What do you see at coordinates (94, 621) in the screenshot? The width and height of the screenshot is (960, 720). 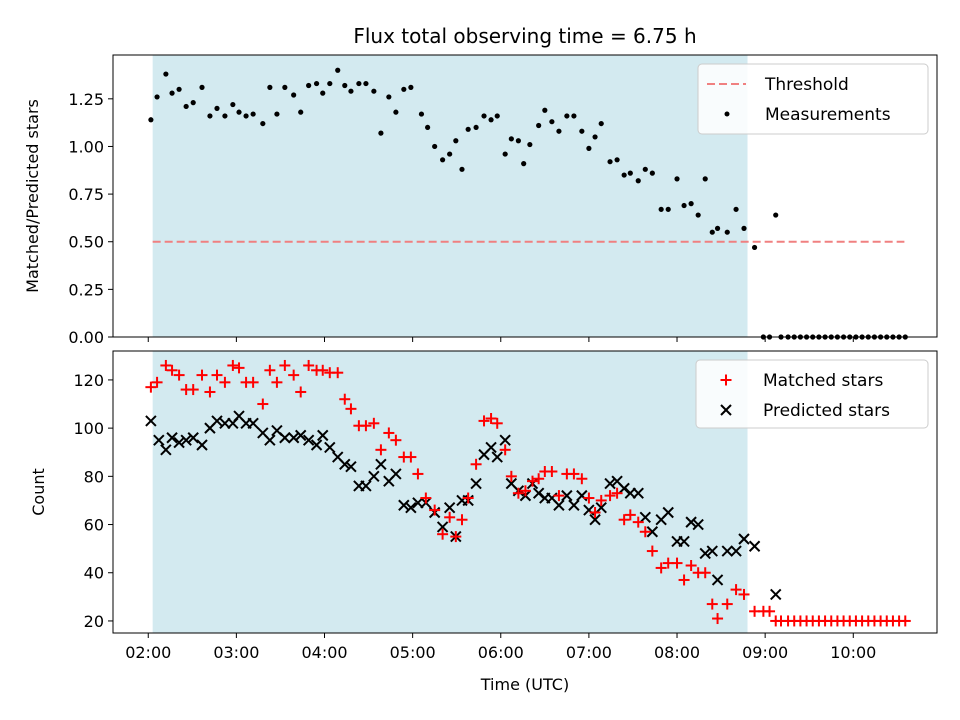 I see `y-tick-label: 20` at bounding box center [94, 621].